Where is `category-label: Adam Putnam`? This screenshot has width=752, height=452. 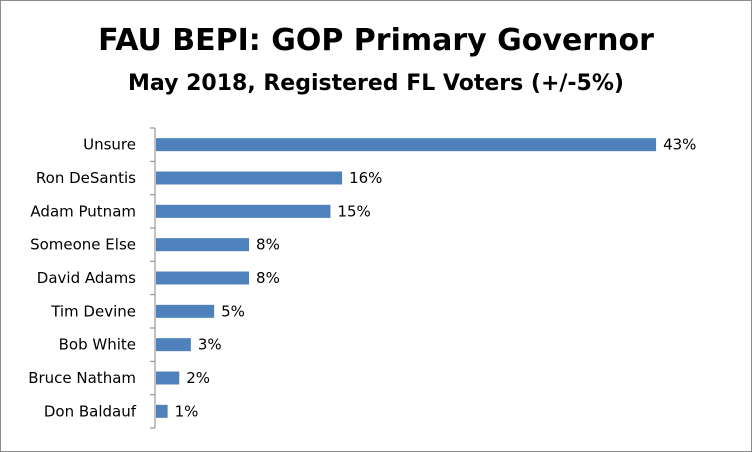 category-label: Adam Putnam is located at coordinates (83, 211).